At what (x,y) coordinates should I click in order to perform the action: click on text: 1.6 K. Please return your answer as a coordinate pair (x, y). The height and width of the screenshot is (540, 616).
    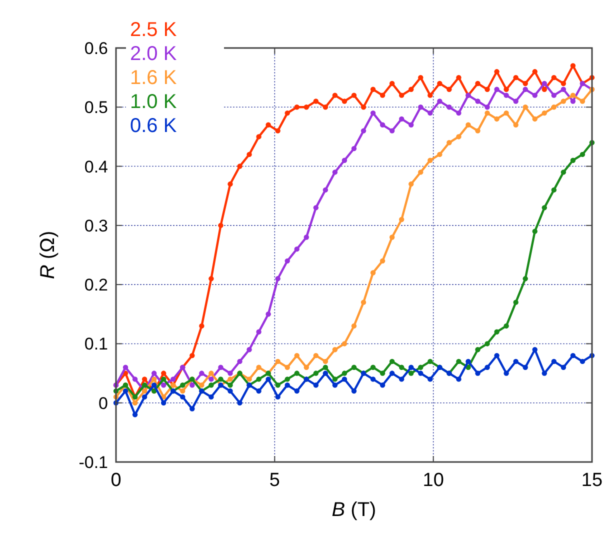
    Looking at the image, I should click on (154, 78).